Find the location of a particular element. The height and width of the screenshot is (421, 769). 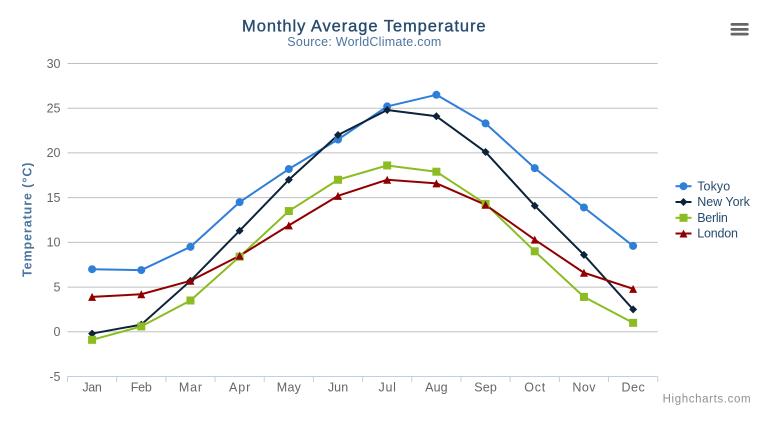

svg-text: Tokyo is located at coordinates (713, 186).